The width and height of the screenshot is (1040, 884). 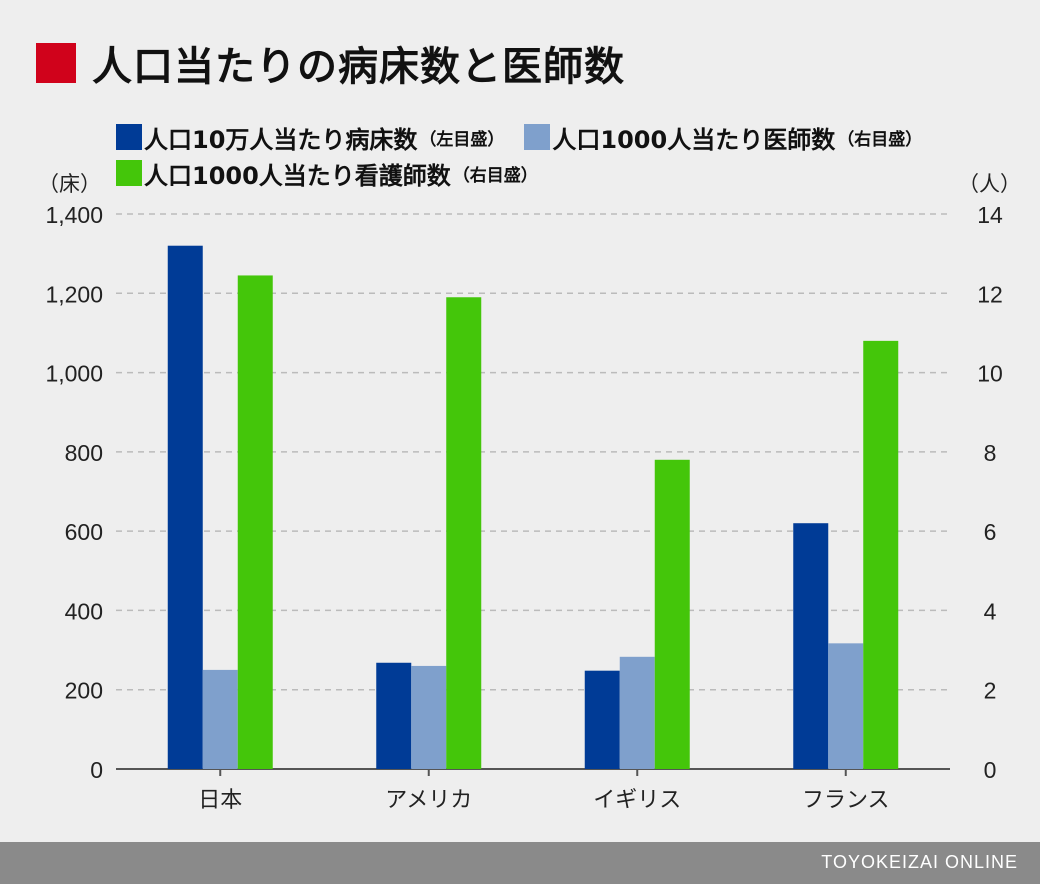 I want to click on legend-row-2: 人口1000人当たり看護師数 （右目盛）, so click(x=566, y=173).